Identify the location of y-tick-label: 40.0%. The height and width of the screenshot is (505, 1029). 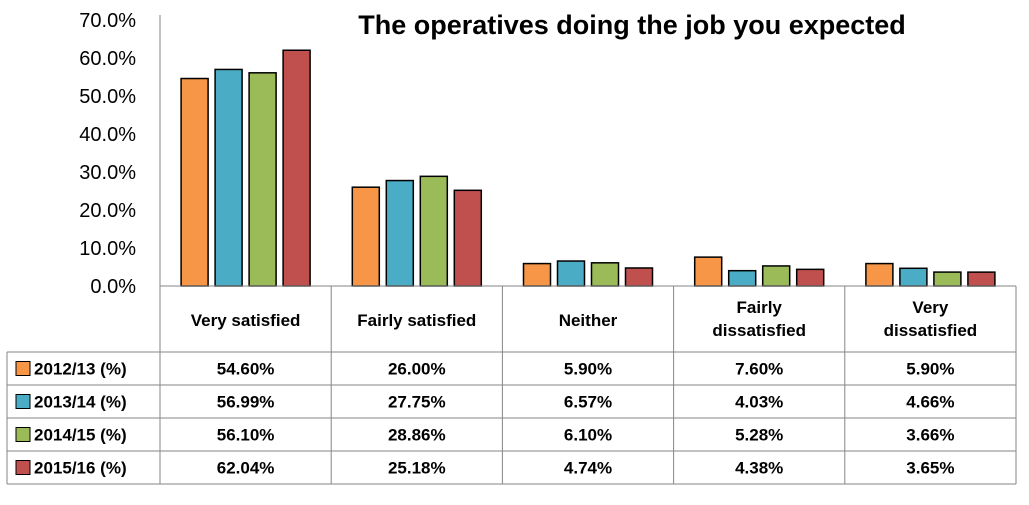
(107, 135).